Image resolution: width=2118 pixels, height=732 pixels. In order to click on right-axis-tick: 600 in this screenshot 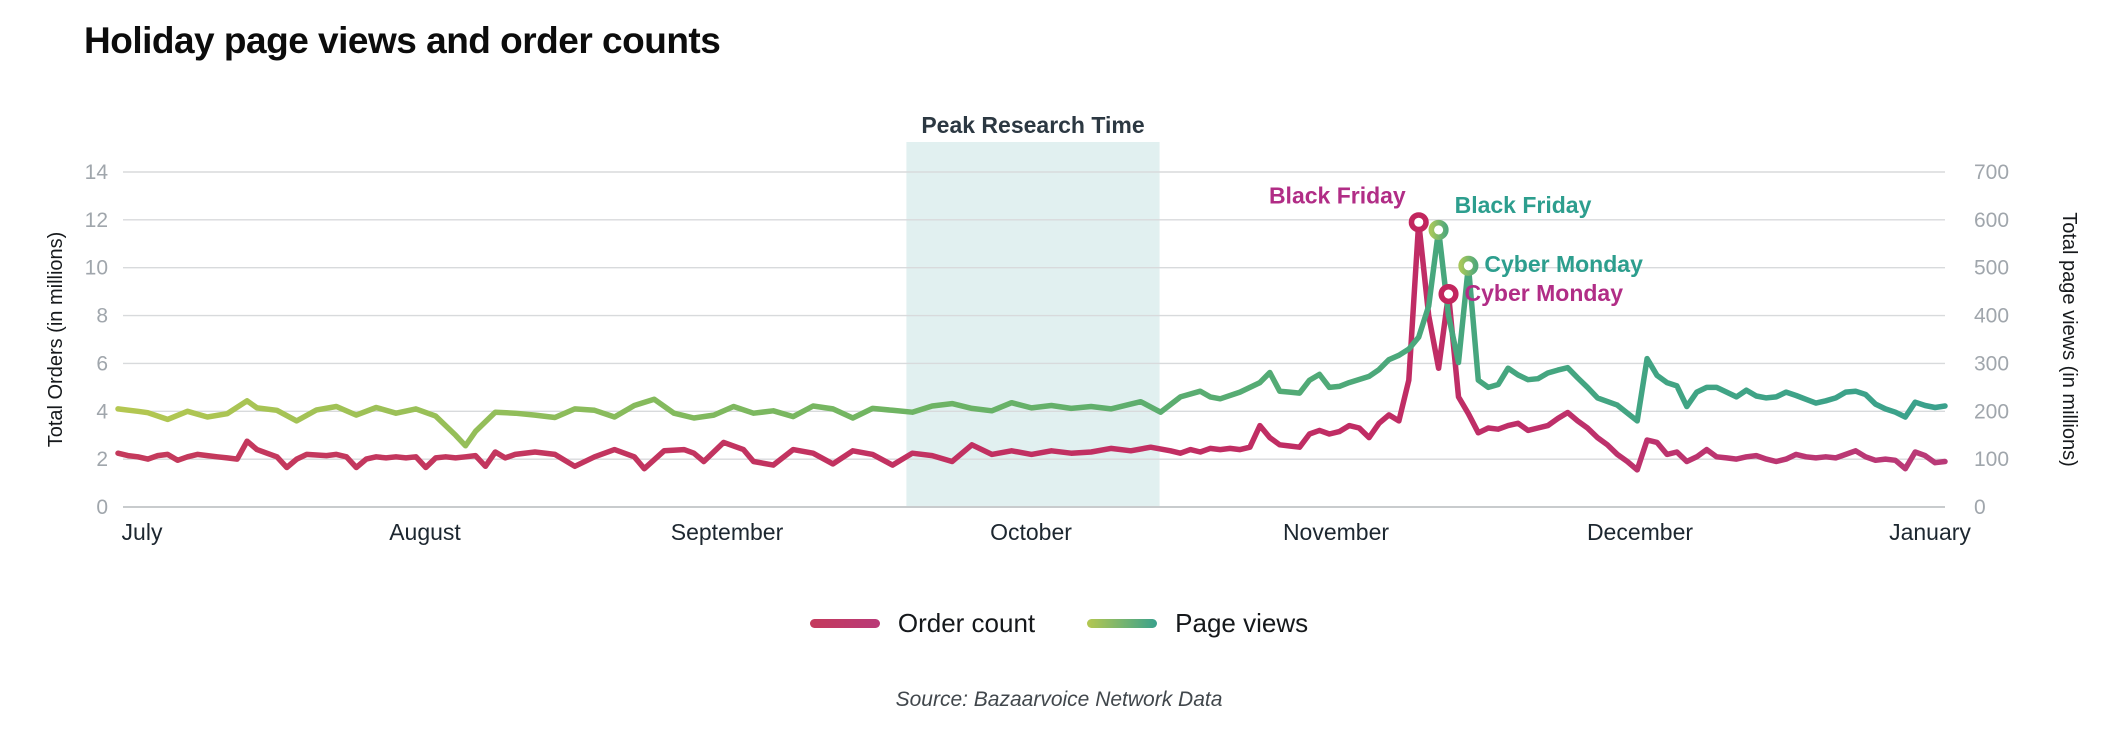, I will do `click(1991, 220)`.